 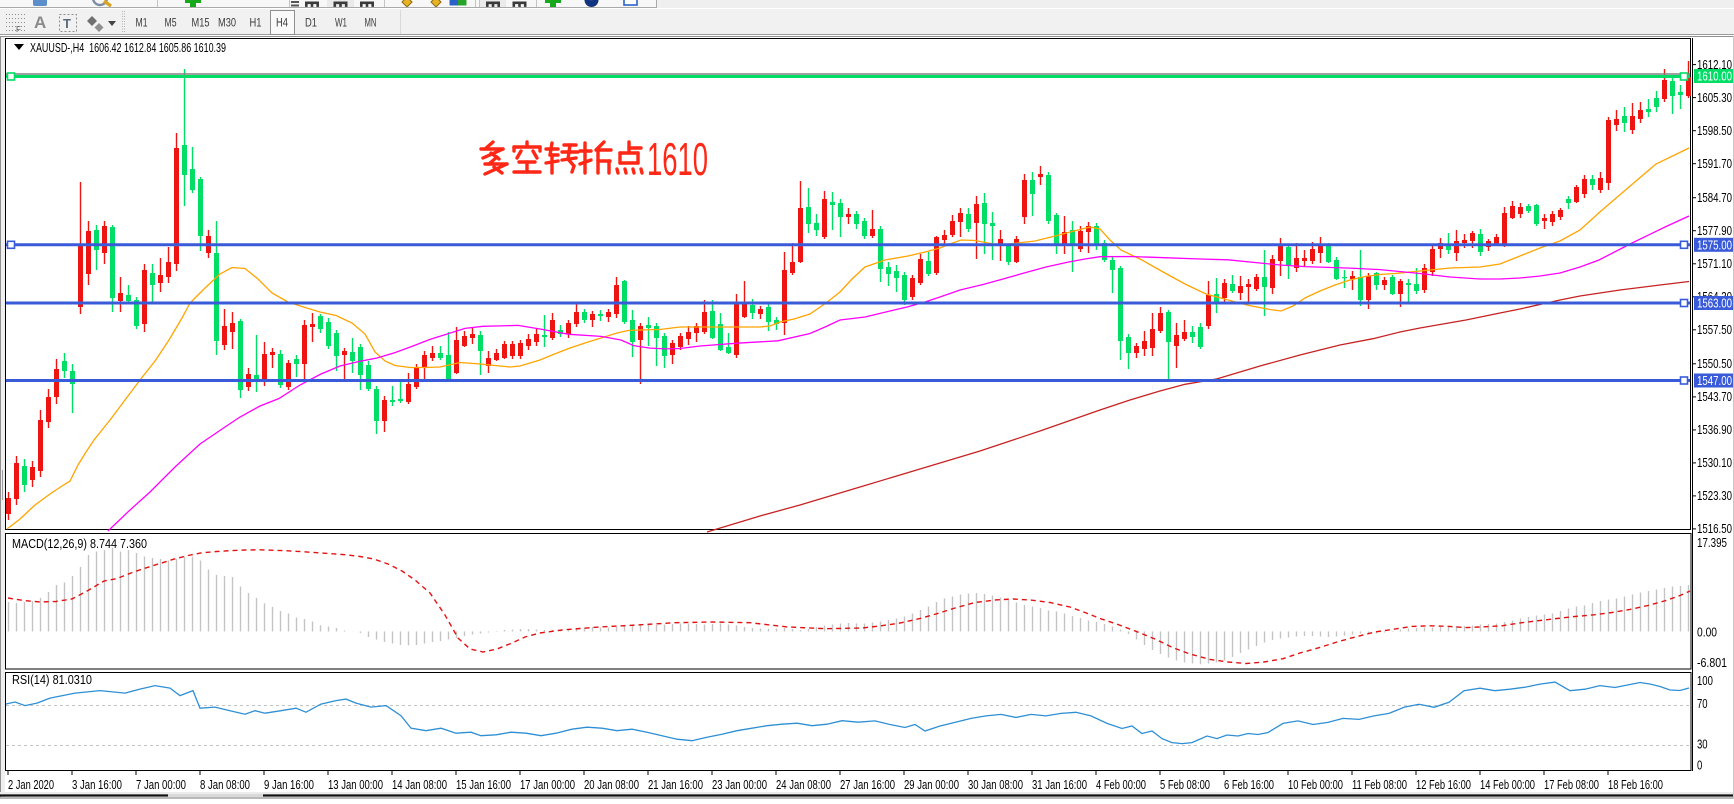 What do you see at coordinates (1121, 785) in the screenshot?
I see `svg-text: 4 Feb 00:00` at bounding box center [1121, 785].